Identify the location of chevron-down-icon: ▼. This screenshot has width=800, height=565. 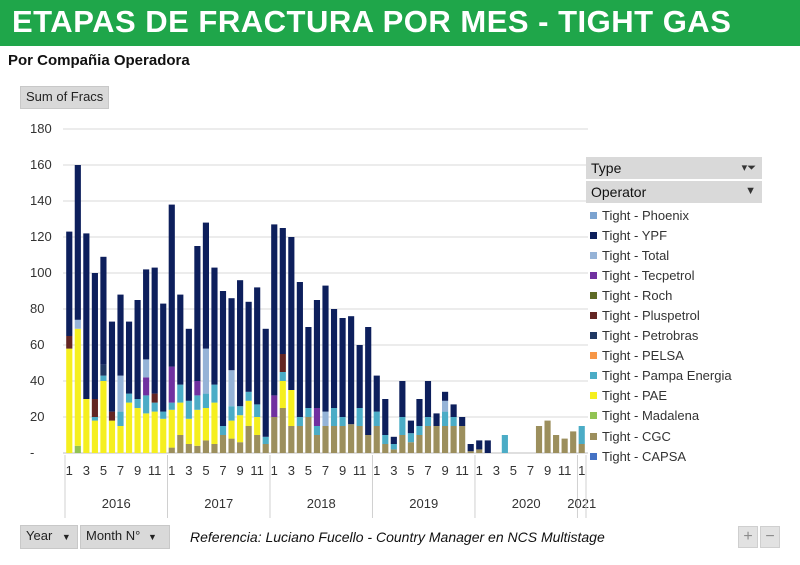
(750, 191).